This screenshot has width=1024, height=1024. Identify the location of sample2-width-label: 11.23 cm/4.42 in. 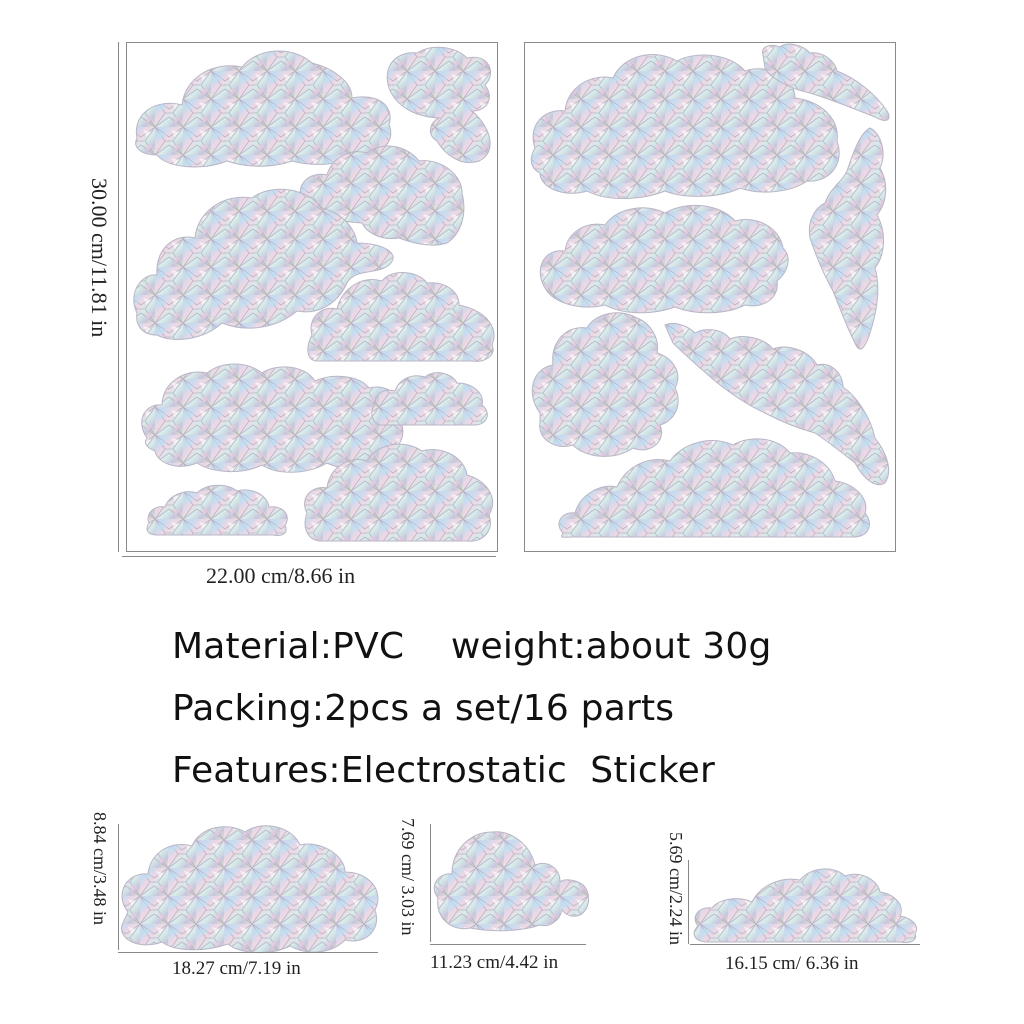
(494, 962).